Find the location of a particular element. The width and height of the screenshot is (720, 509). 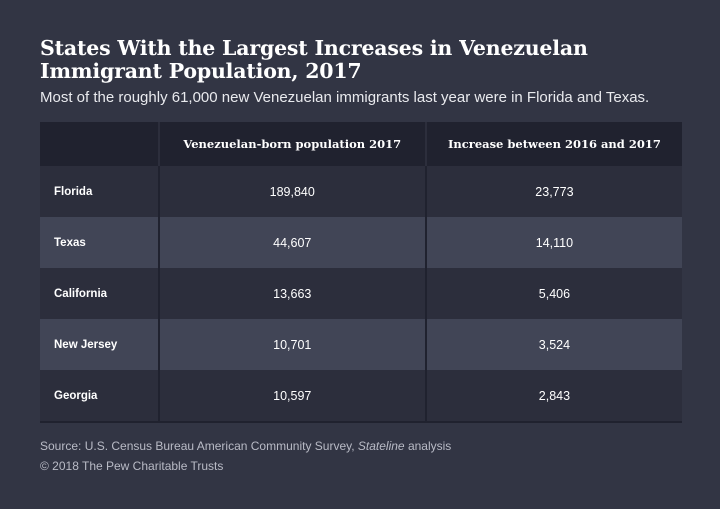

table-row: Georgia 10,597 2,843 is located at coordinates (361, 395).